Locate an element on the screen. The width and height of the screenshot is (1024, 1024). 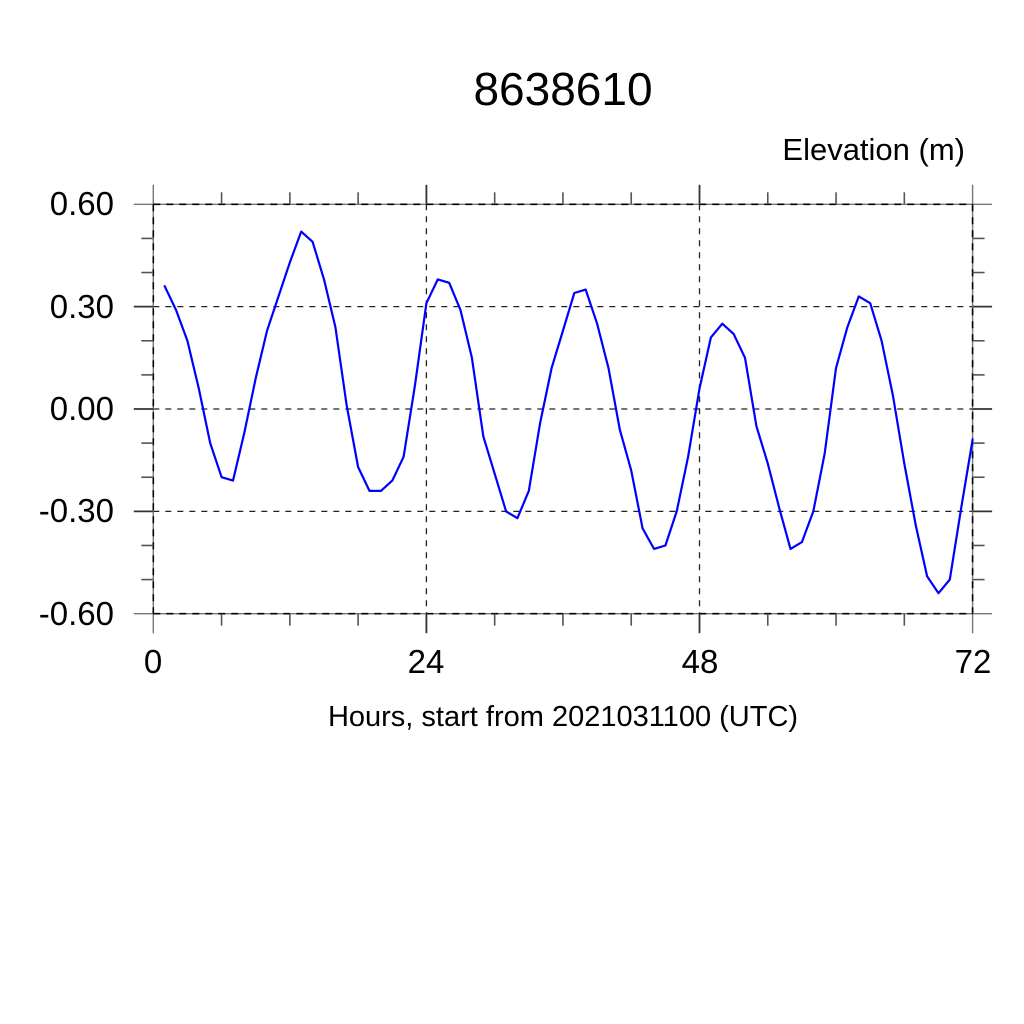
x-tick-label: 0 is located at coordinates (153, 661).